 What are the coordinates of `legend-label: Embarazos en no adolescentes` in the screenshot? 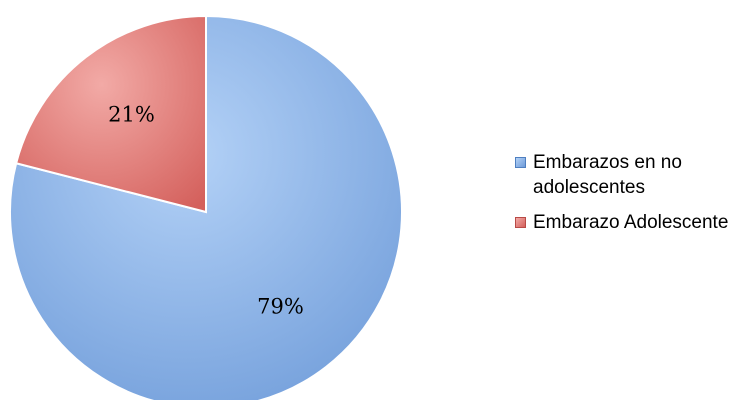 It's located at (607, 175).